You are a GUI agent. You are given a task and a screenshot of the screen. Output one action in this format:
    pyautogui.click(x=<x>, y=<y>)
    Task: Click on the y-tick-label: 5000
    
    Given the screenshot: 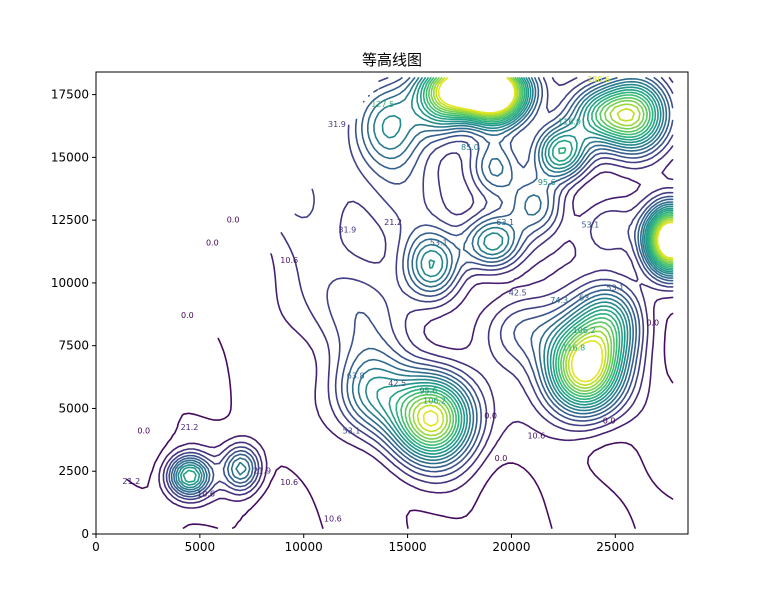 What is the action you would take?
    pyautogui.click(x=73, y=408)
    